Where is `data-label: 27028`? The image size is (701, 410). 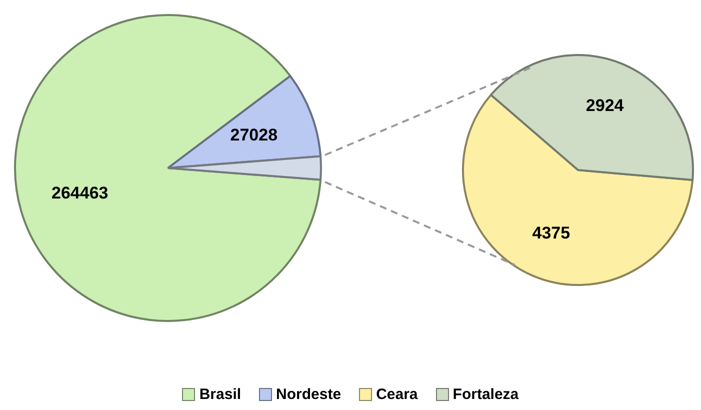 data-label: 27028 is located at coordinates (254, 134).